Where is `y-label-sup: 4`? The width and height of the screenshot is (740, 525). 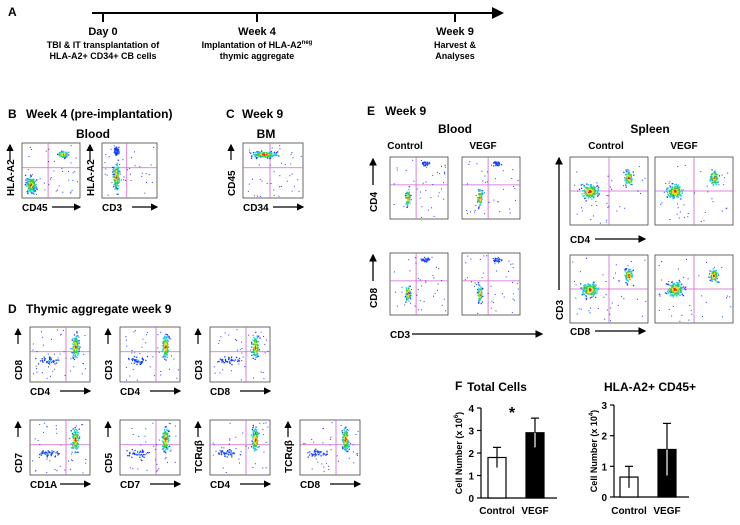 y-label-sup: 4 is located at coordinates (592, 414).